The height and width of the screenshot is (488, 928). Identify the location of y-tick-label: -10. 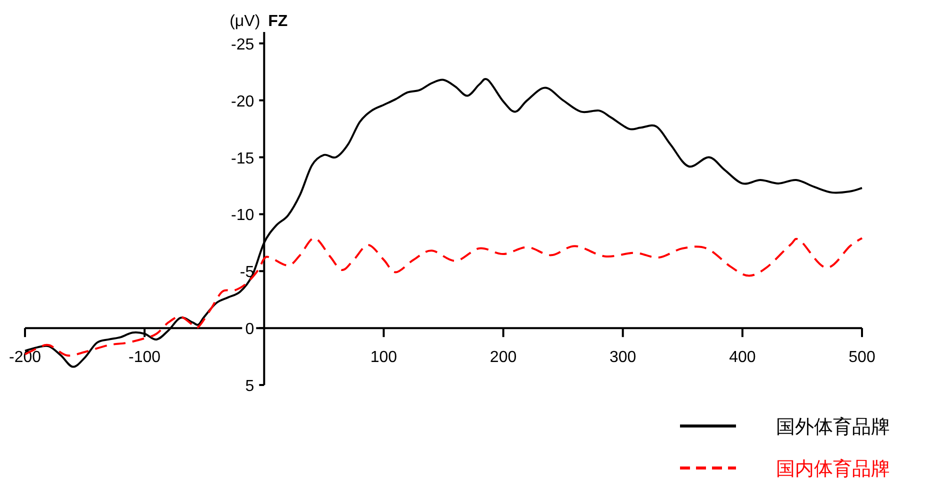
(242, 215).